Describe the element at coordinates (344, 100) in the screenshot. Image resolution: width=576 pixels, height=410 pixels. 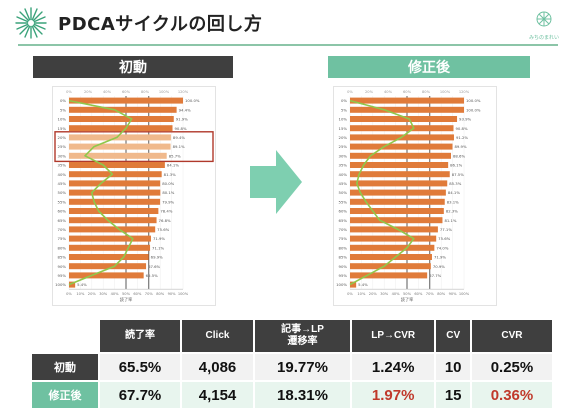
I see `category-label: 0%` at that location.